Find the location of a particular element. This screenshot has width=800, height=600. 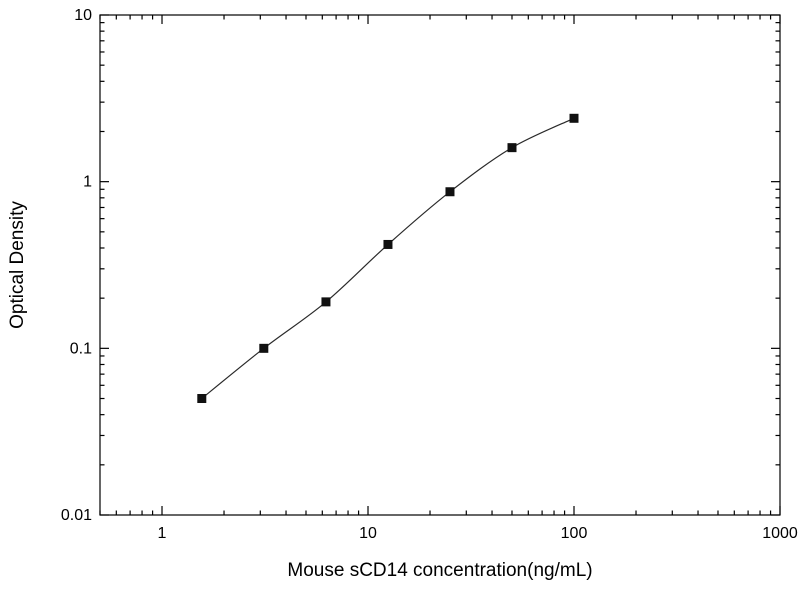

x-tick-label: 100 is located at coordinates (574, 533).